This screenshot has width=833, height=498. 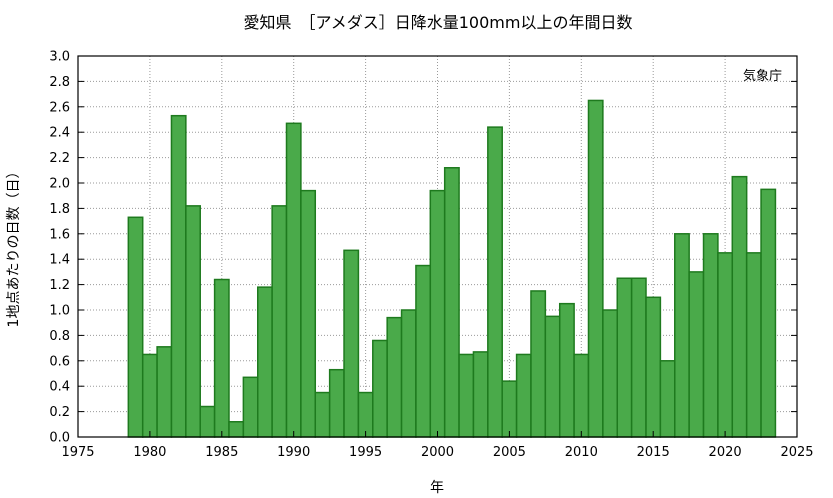 I want to click on x-tick-label: 1975, so click(x=77, y=452).